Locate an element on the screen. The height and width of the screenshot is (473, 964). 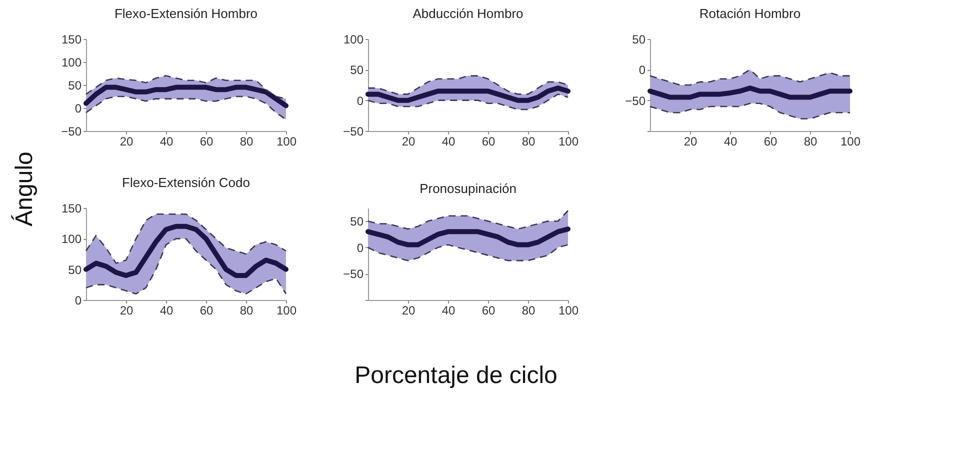
x-axis-title: Porcentaje de ciclo is located at coordinates (456, 375).